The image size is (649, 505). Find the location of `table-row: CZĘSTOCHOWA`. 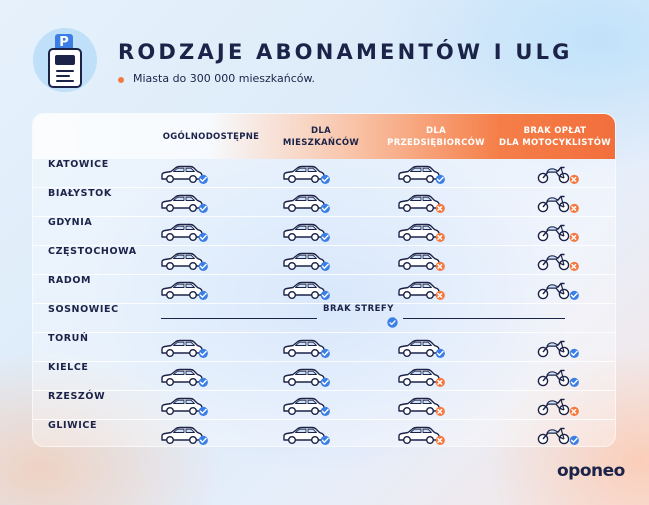

table-row: CZĘSTOCHOWA is located at coordinates (324, 260).